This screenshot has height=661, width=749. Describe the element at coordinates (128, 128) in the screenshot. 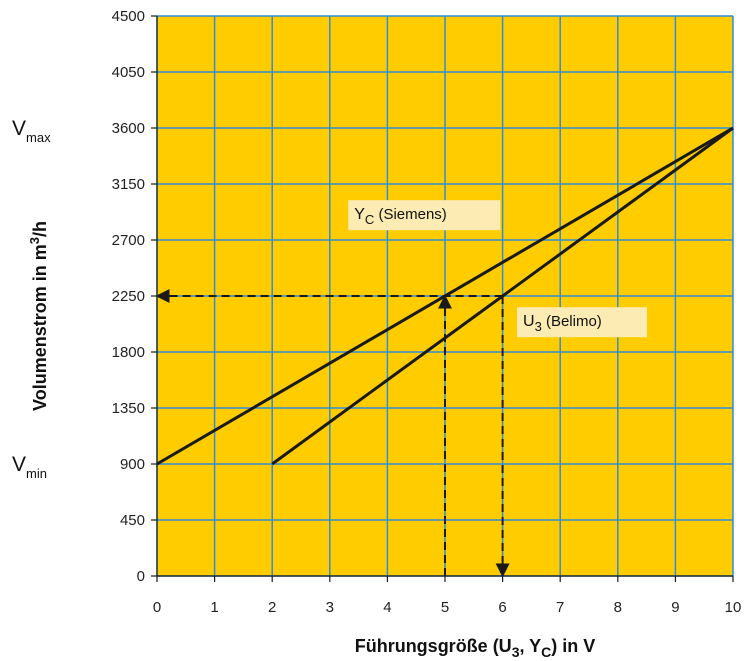

I see `y-tick-label: 3600` at that location.